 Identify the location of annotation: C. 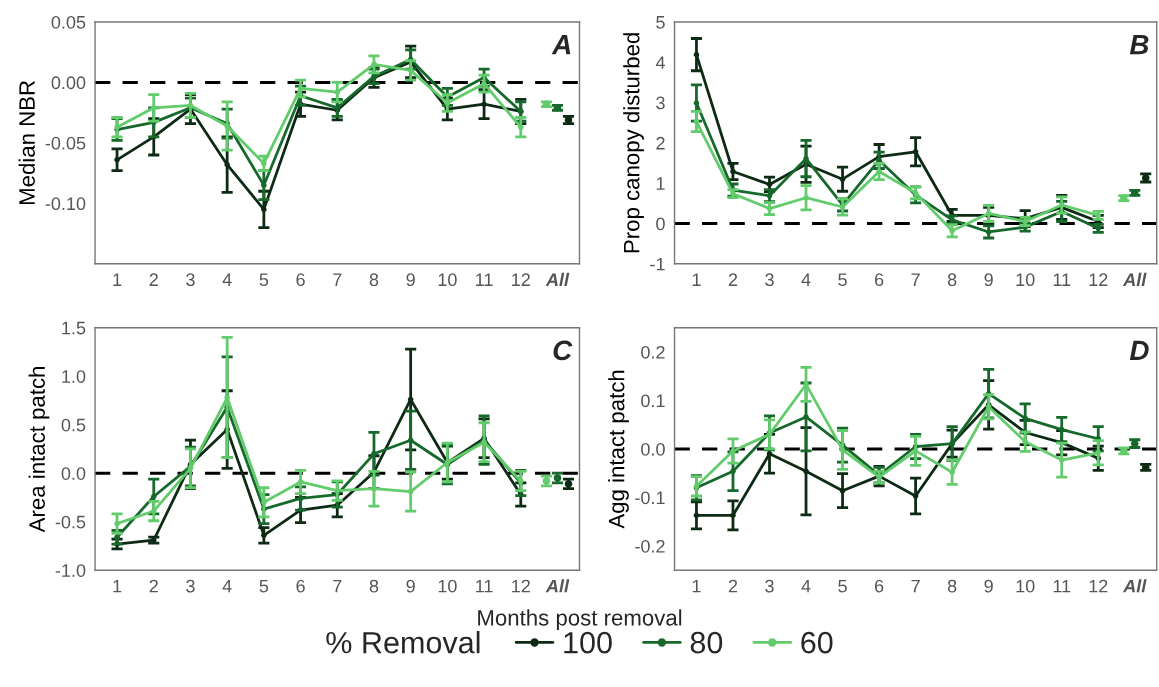
(563, 350).